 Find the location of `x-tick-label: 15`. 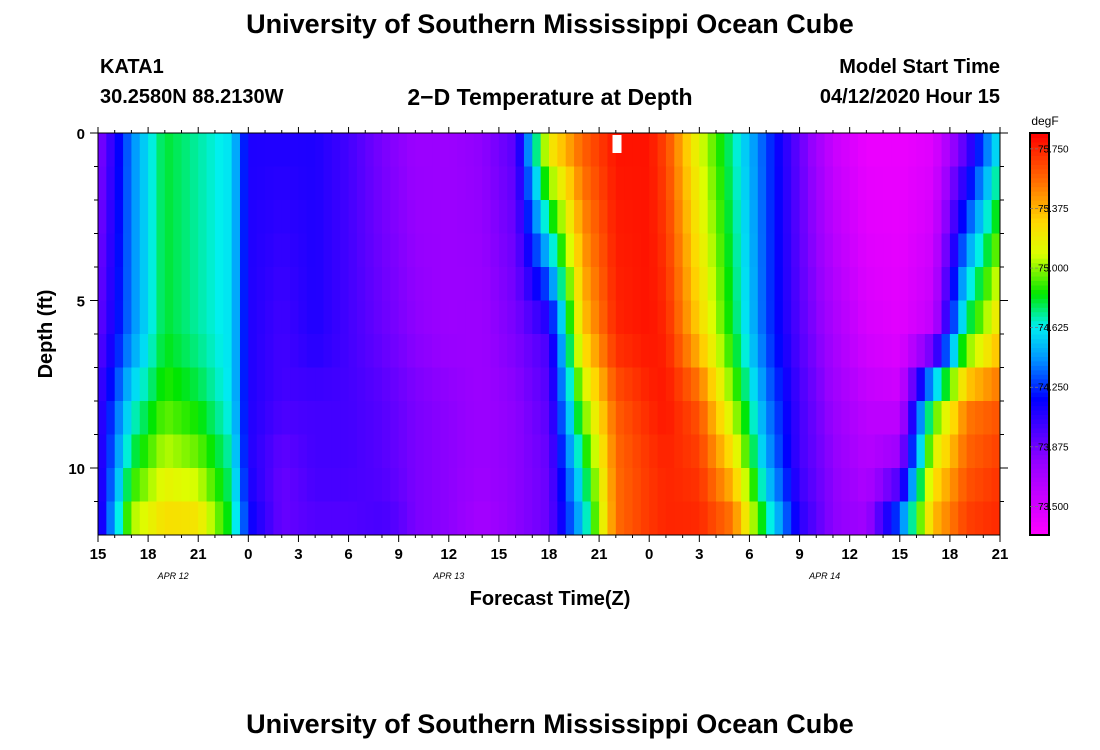

x-tick-label: 15 is located at coordinates (899, 554).